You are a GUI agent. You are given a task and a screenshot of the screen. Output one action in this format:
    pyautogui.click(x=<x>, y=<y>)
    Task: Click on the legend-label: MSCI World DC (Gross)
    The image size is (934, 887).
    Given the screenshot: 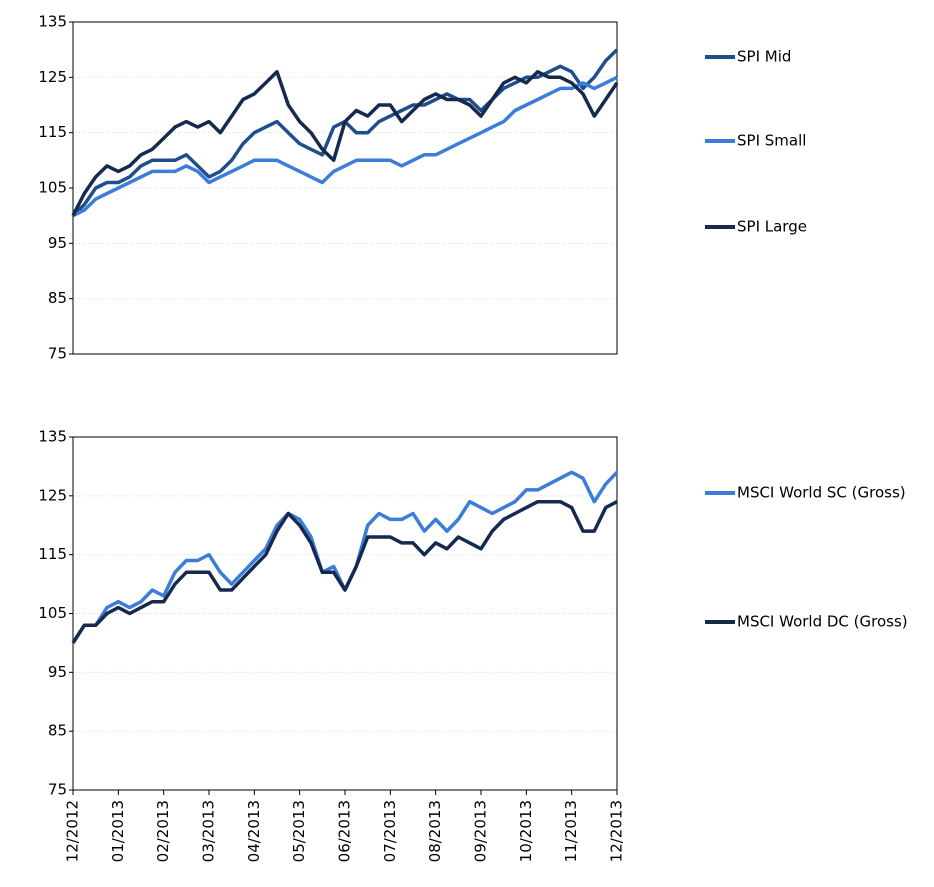 What is the action you would take?
    pyautogui.click(x=822, y=622)
    